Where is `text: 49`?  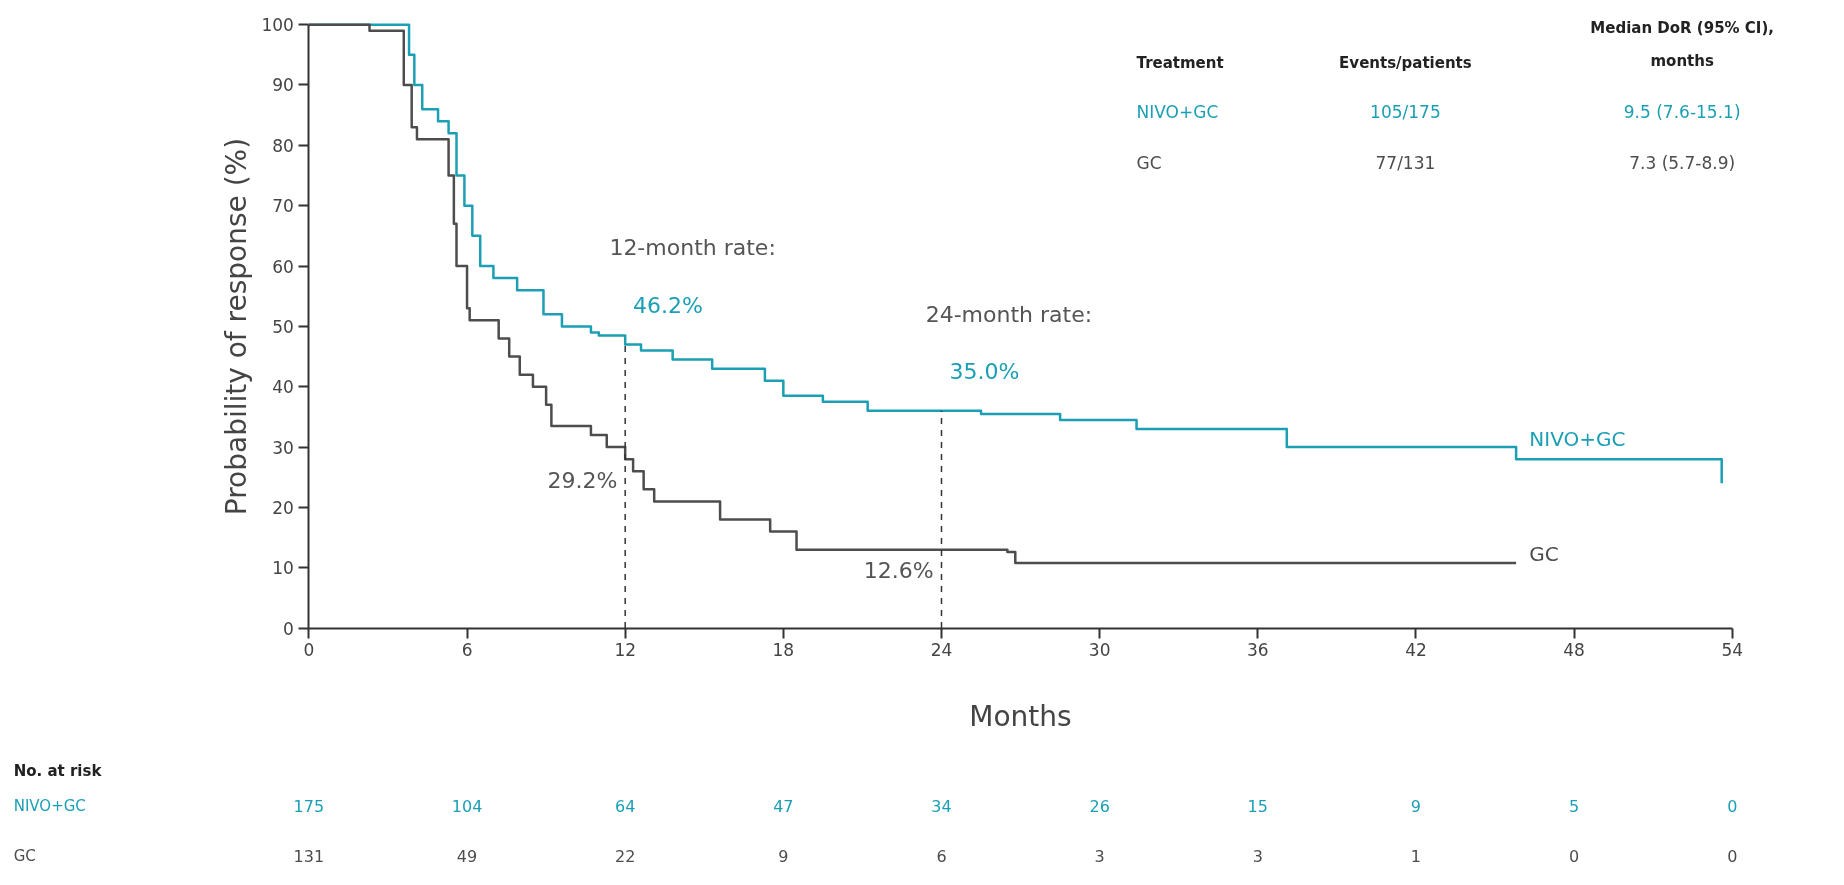
text: 49 is located at coordinates (467, 857).